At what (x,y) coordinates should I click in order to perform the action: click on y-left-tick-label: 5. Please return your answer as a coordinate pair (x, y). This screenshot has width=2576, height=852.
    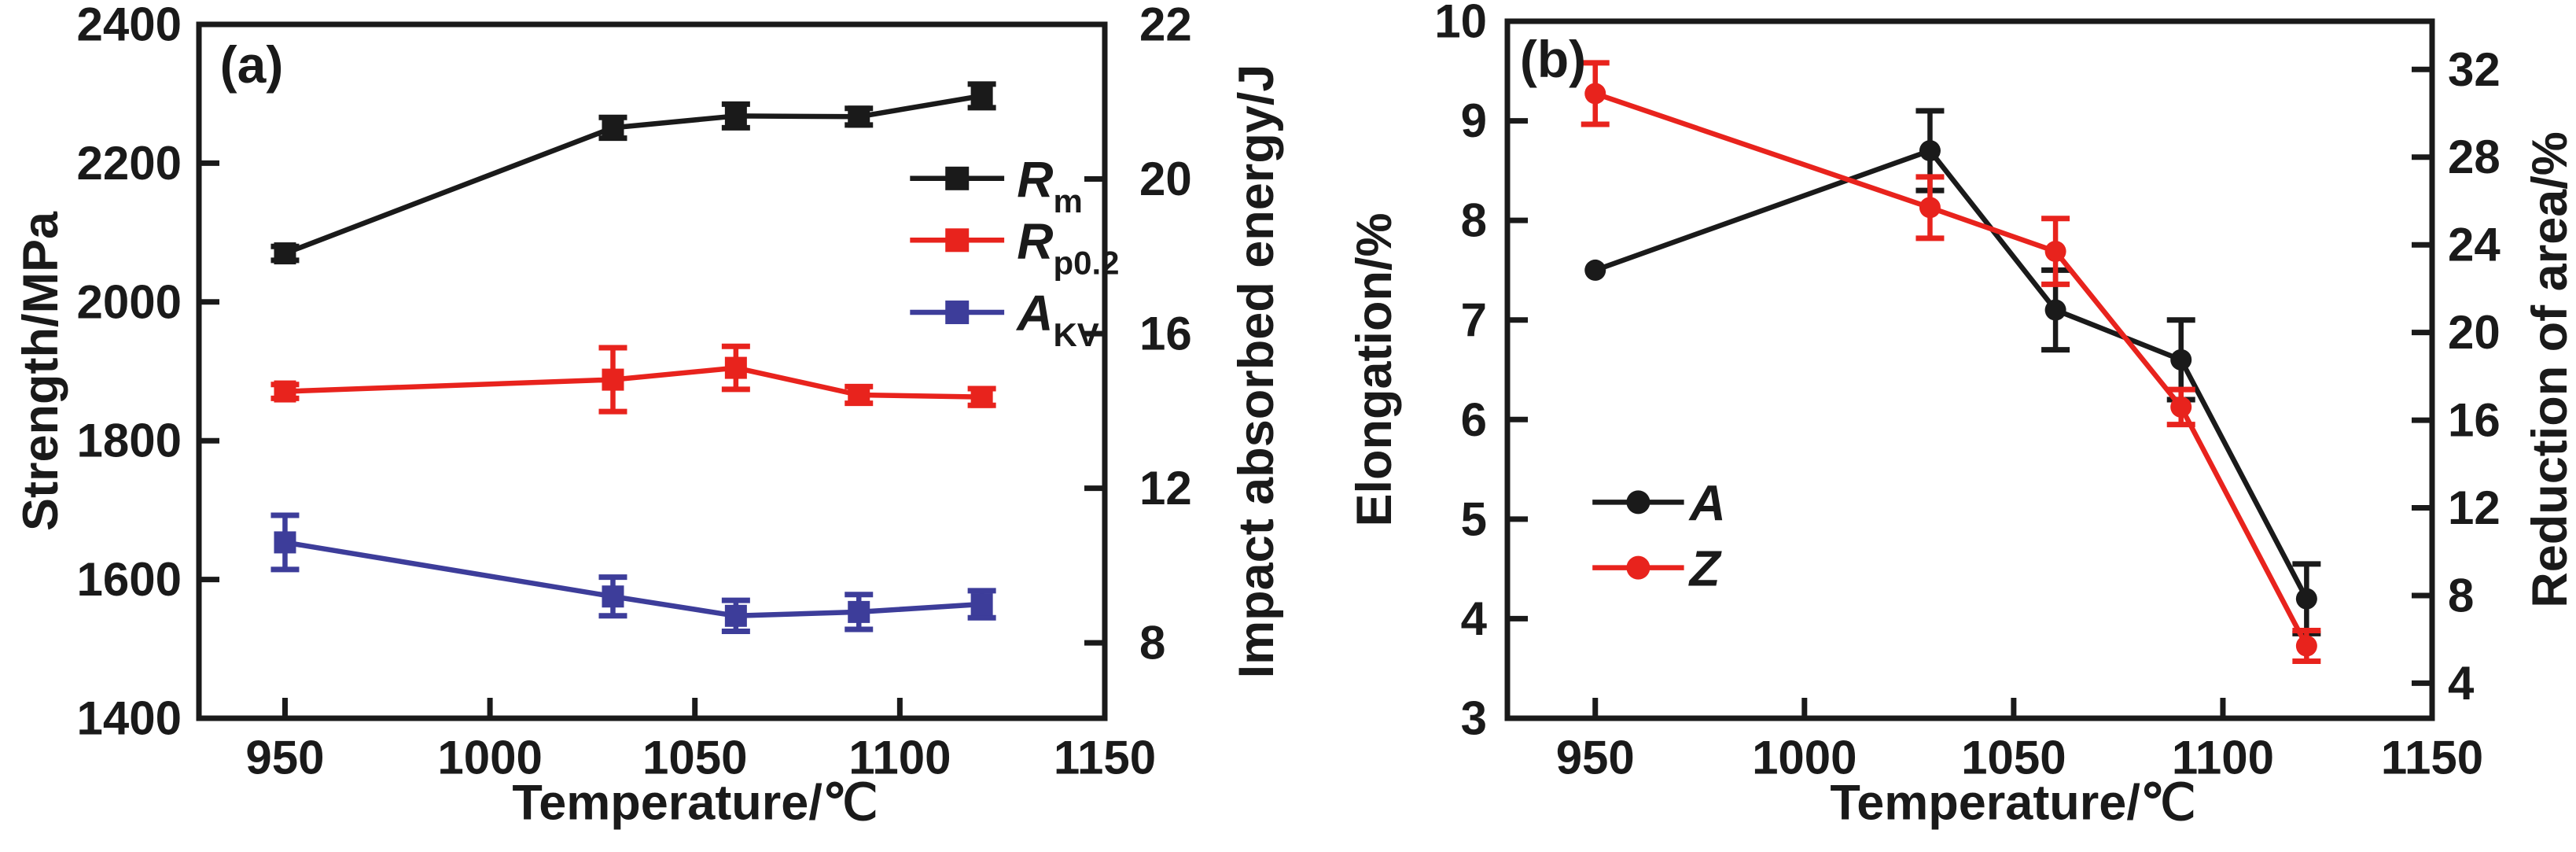
    Looking at the image, I should click on (1474, 518).